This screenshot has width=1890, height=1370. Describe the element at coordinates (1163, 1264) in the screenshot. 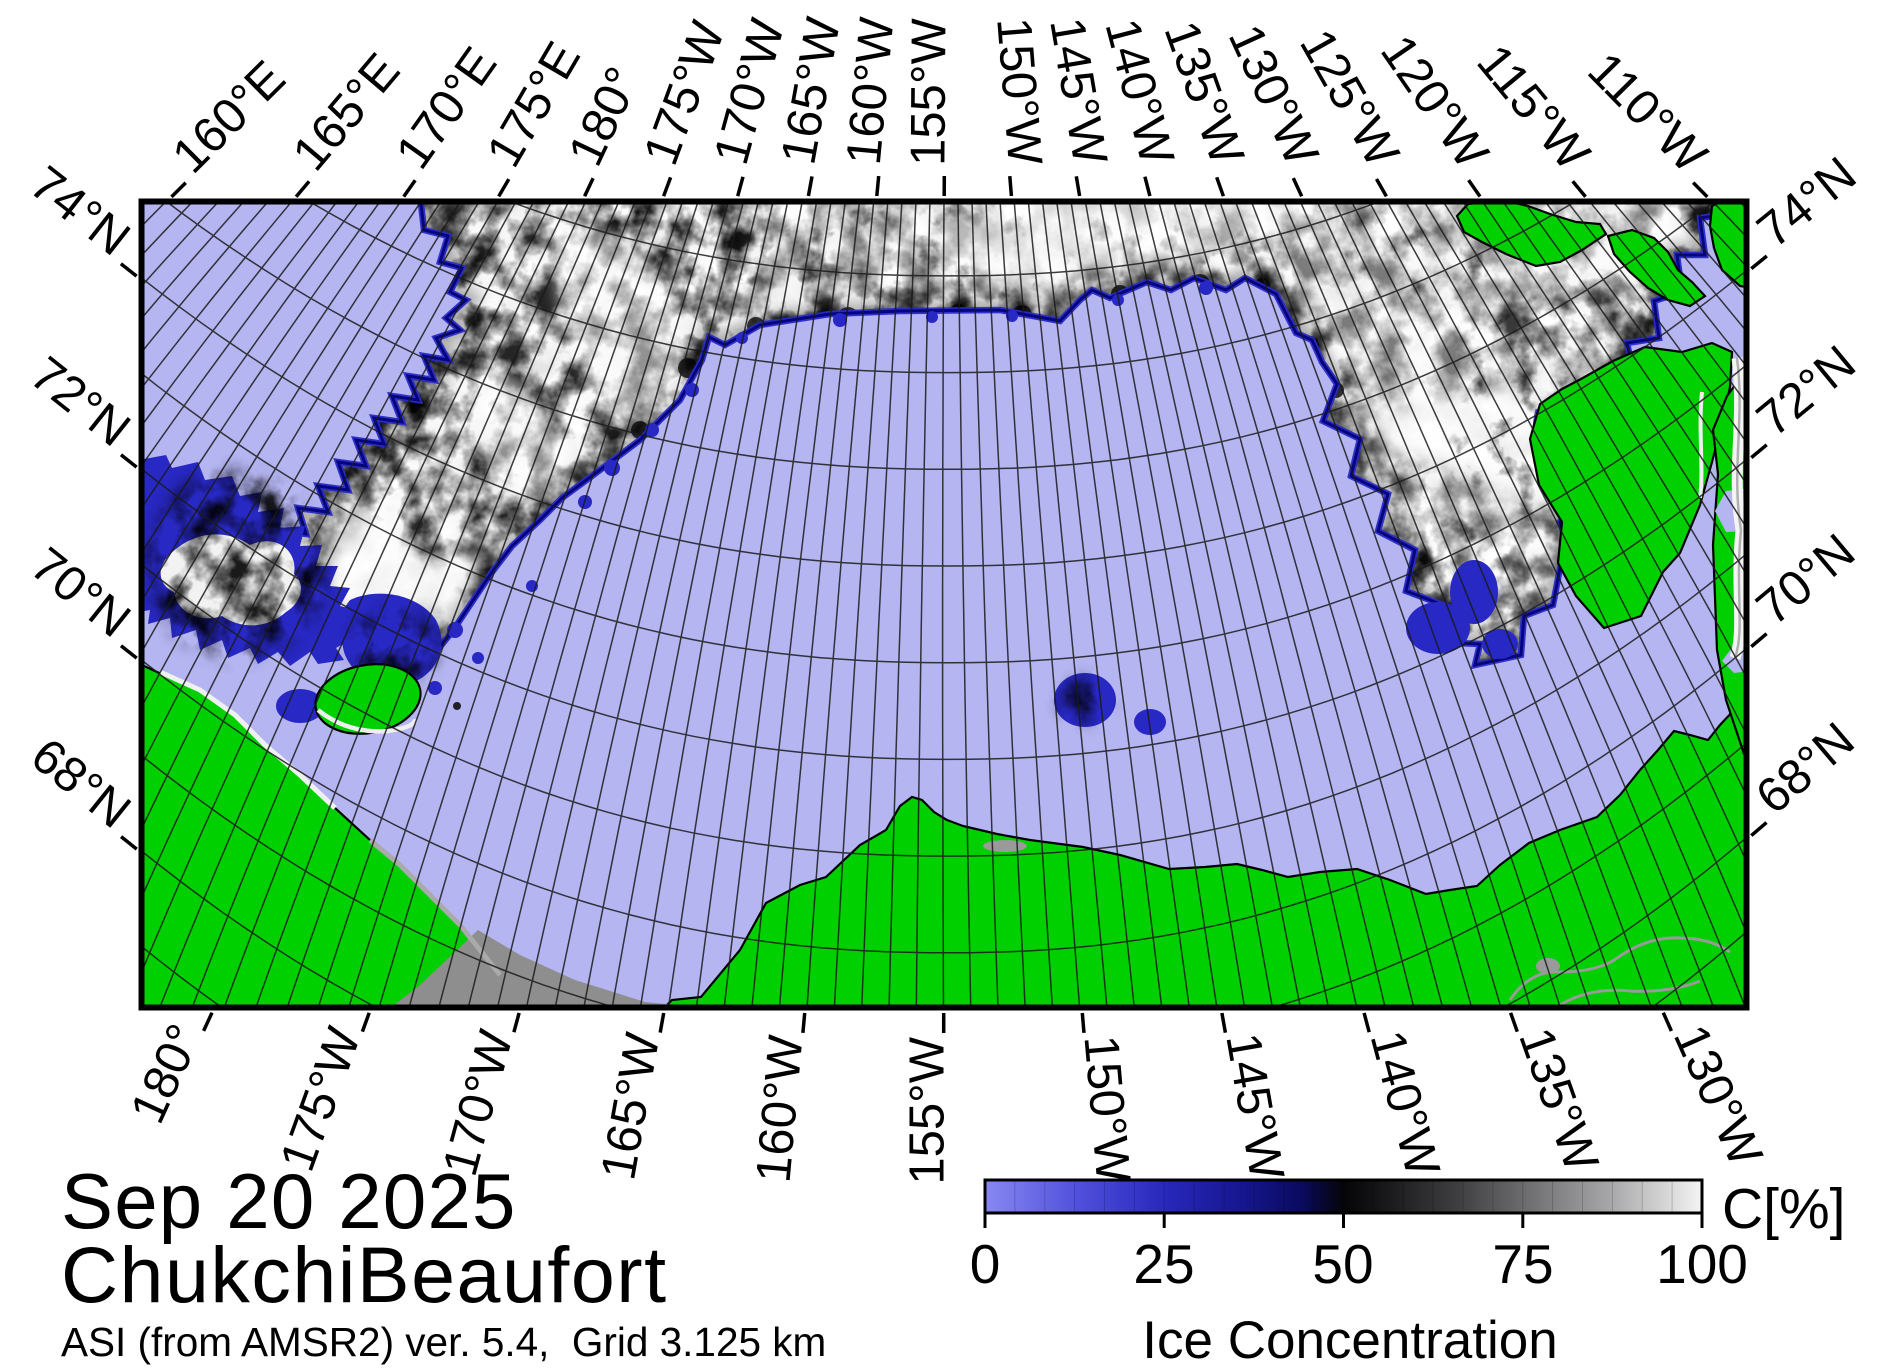

I see `svg-text: 25` at that location.